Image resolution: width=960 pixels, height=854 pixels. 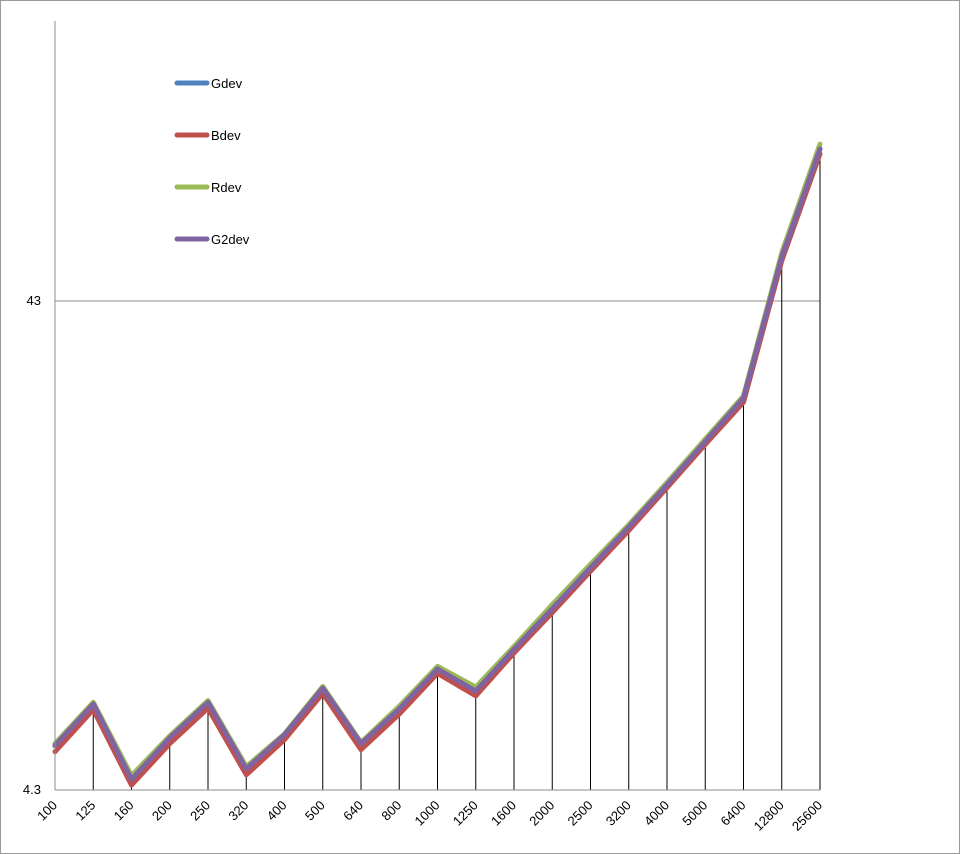 What do you see at coordinates (227, 83) in the screenshot?
I see `legend-label-gdev: Gdev` at bounding box center [227, 83].